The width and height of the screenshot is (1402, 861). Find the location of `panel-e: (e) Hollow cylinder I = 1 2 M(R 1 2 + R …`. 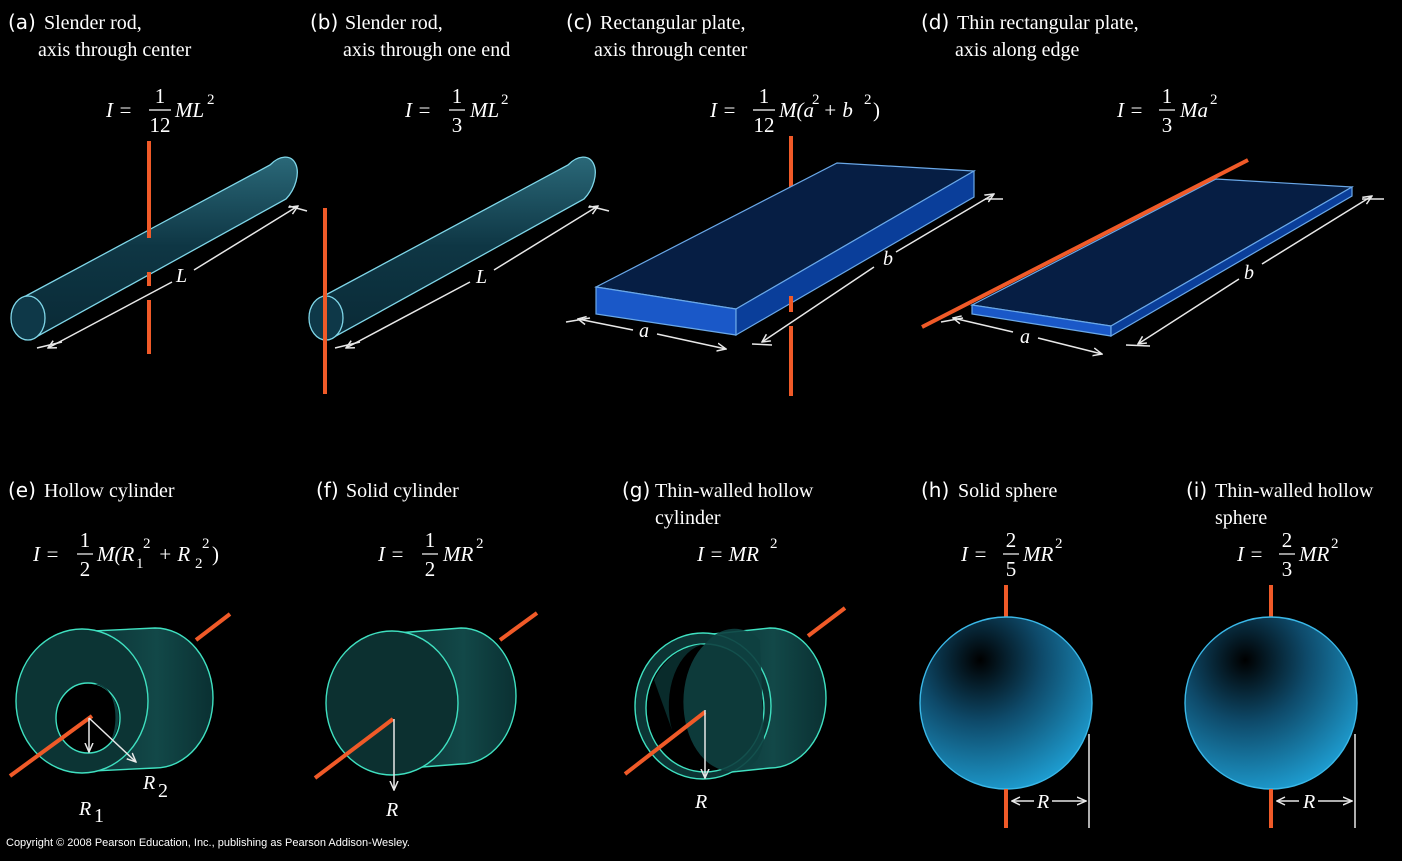

panel-e: (e) Hollow cylinder I = 1 2 M(R 1 2 + R … is located at coordinates (120, 652).